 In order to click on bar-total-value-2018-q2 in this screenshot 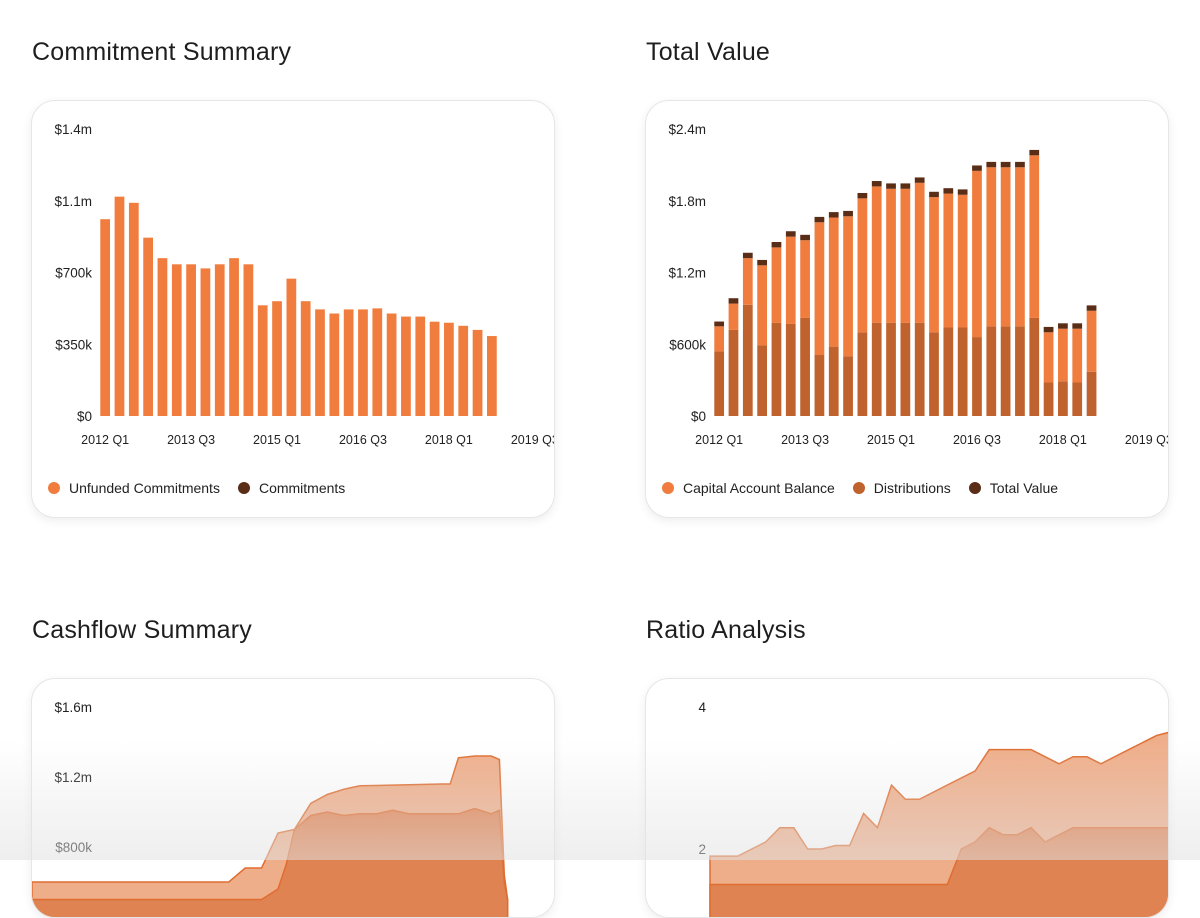, I will do `click(1077, 325)`.